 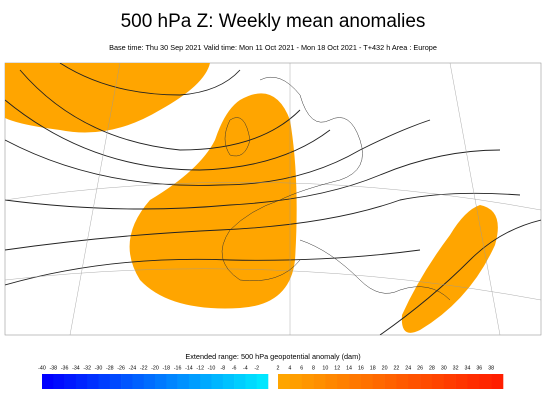 I want to click on colorbar-tick-label: 14, so click(x=349, y=368).